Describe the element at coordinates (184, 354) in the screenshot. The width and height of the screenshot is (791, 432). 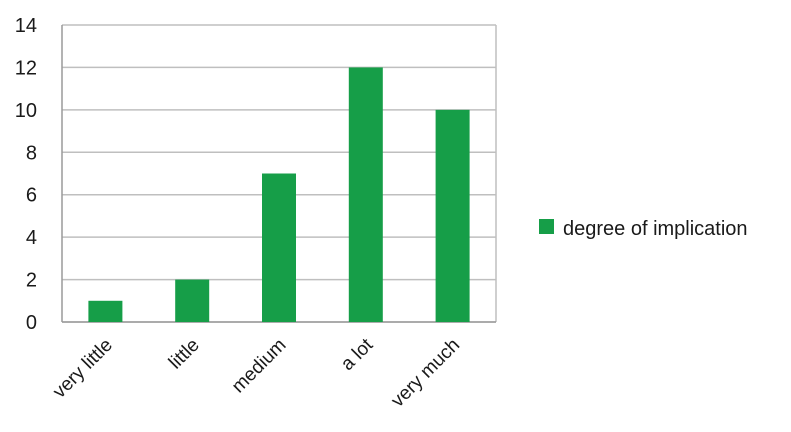
I see `x-tick-label: little` at that location.